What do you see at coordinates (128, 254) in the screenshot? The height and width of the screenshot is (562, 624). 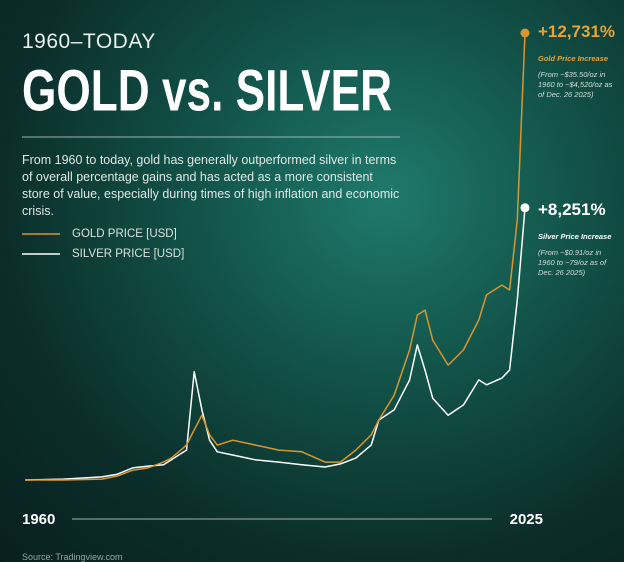 I see `legend-label: SILVER PRICE [USD]` at bounding box center [128, 254].